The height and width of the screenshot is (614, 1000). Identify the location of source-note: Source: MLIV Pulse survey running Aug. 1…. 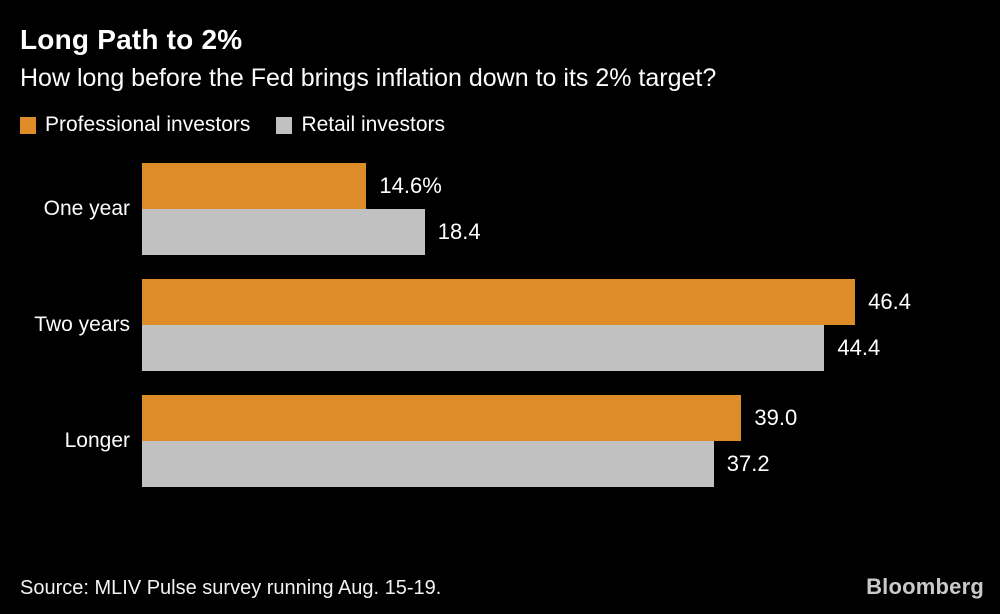
(231, 588).